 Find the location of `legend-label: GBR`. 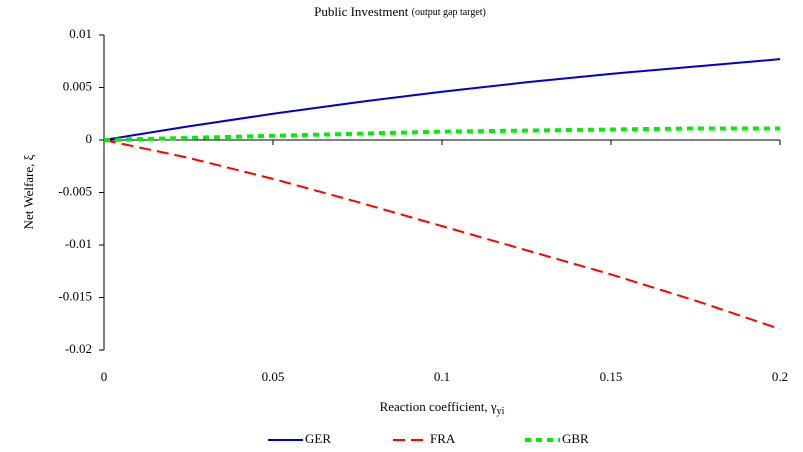

legend-label: GBR is located at coordinates (575, 438).